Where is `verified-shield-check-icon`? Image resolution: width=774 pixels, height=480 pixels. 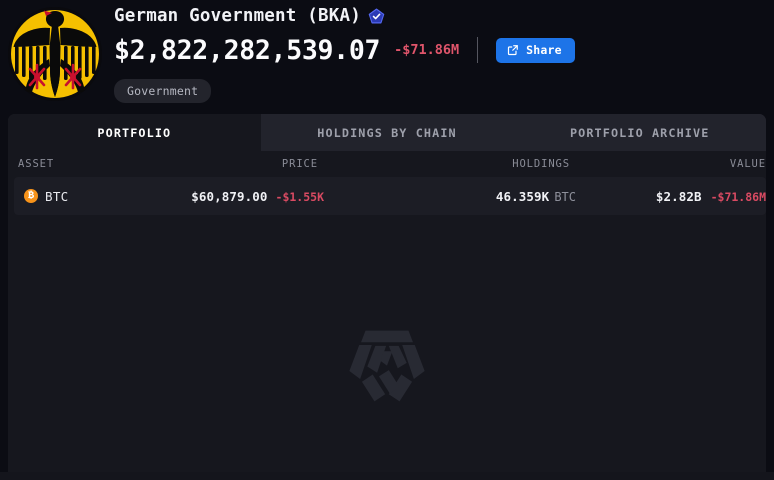
verified-shield-check-icon is located at coordinates (376, 16).